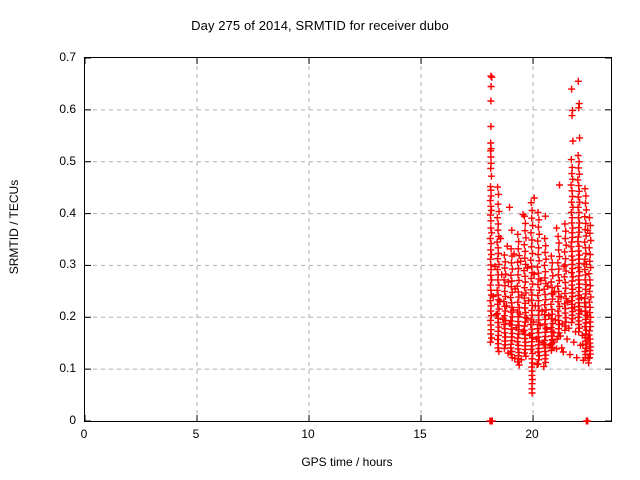 This screenshot has width=640, height=480. What do you see at coordinates (347, 462) in the screenshot?
I see `x-axis-title: GPS time / hours` at bounding box center [347, 462].